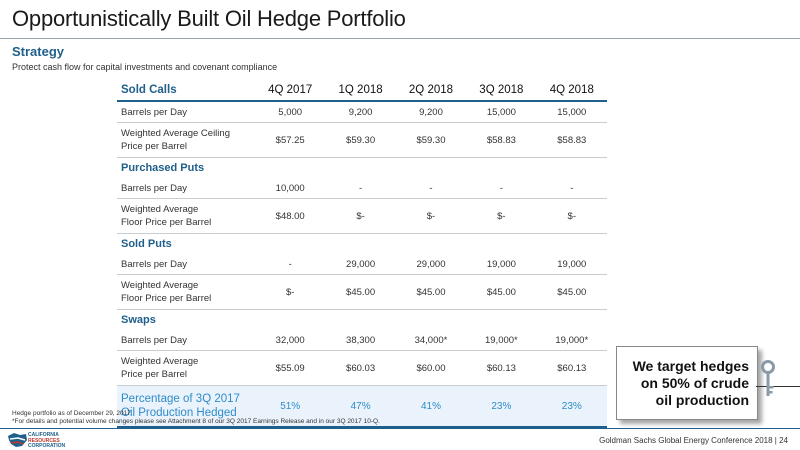 The image size is (800, 450). I want to click on section-row: Swaps, so click(362, 320).